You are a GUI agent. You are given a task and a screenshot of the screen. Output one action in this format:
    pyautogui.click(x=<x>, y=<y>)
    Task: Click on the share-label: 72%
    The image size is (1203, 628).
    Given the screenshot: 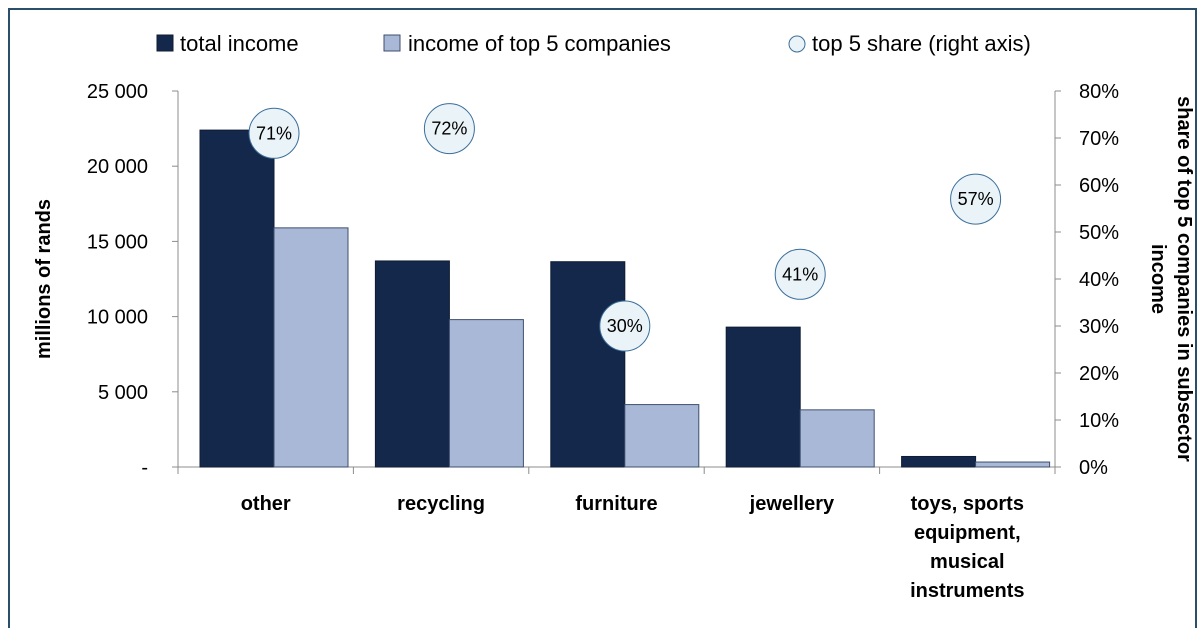 What is the action you would take?
    pyautogui.click(x=449, y=129)
    